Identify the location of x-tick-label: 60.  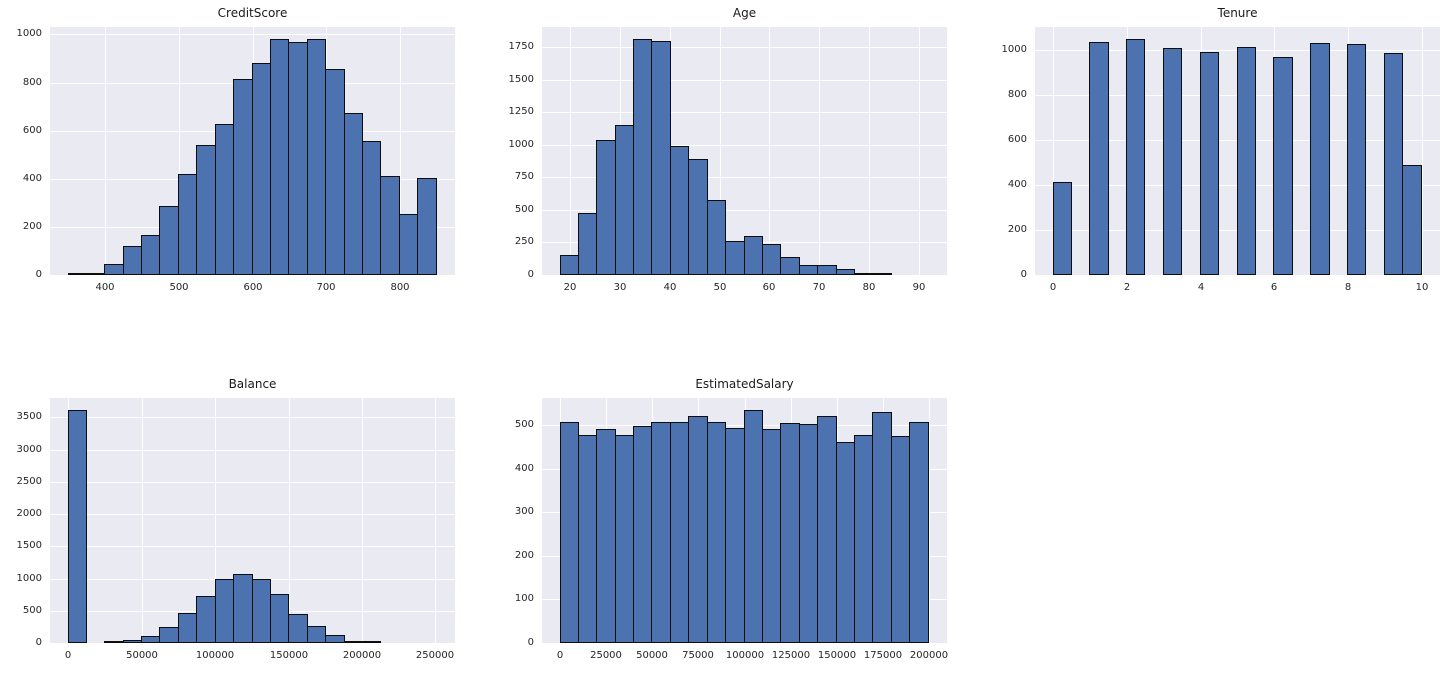
(769, 287).